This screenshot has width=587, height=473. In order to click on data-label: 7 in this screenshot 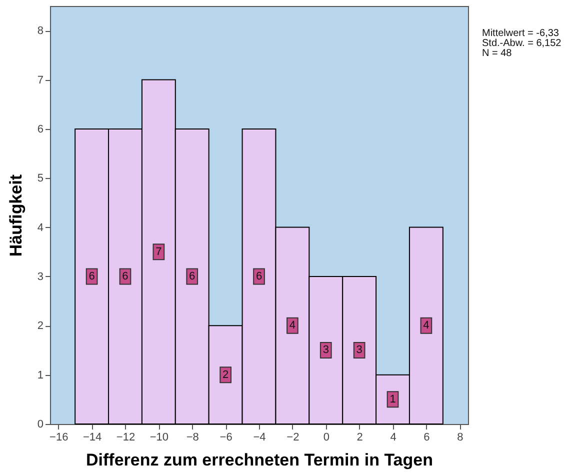, I will do `click(159, 252)`.